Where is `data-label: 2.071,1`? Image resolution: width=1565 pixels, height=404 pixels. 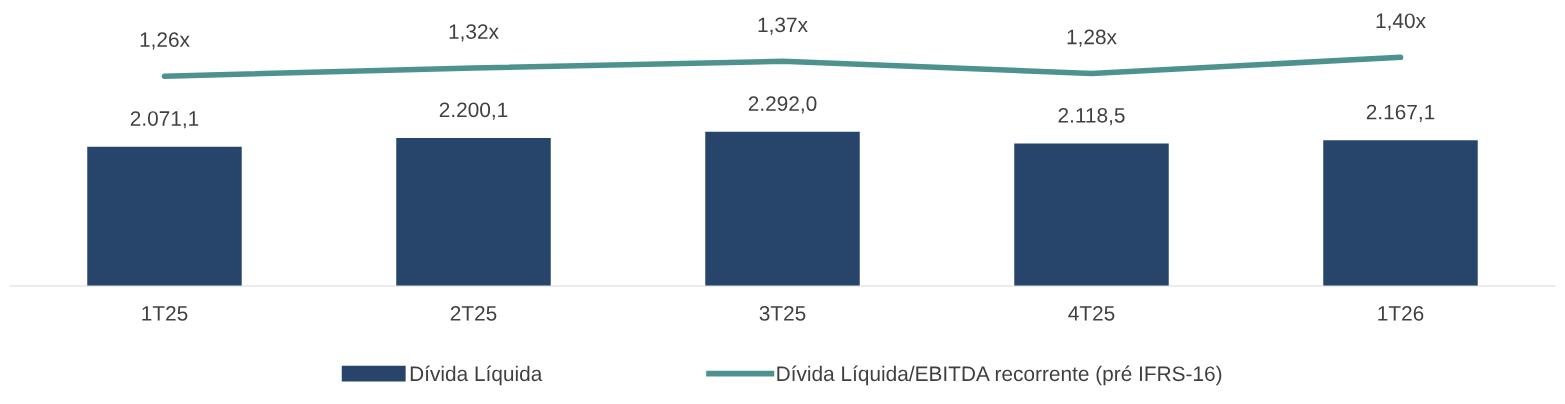 data-label: 2.071,1 is located at coordinates (164, 120).